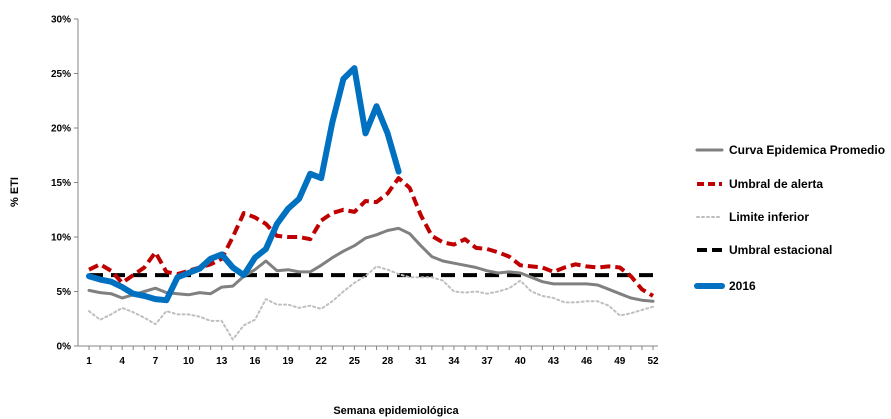  Describe the element at coordinates (653, 361) in the screenshot. I see `x-tick-label: 52` at that location.